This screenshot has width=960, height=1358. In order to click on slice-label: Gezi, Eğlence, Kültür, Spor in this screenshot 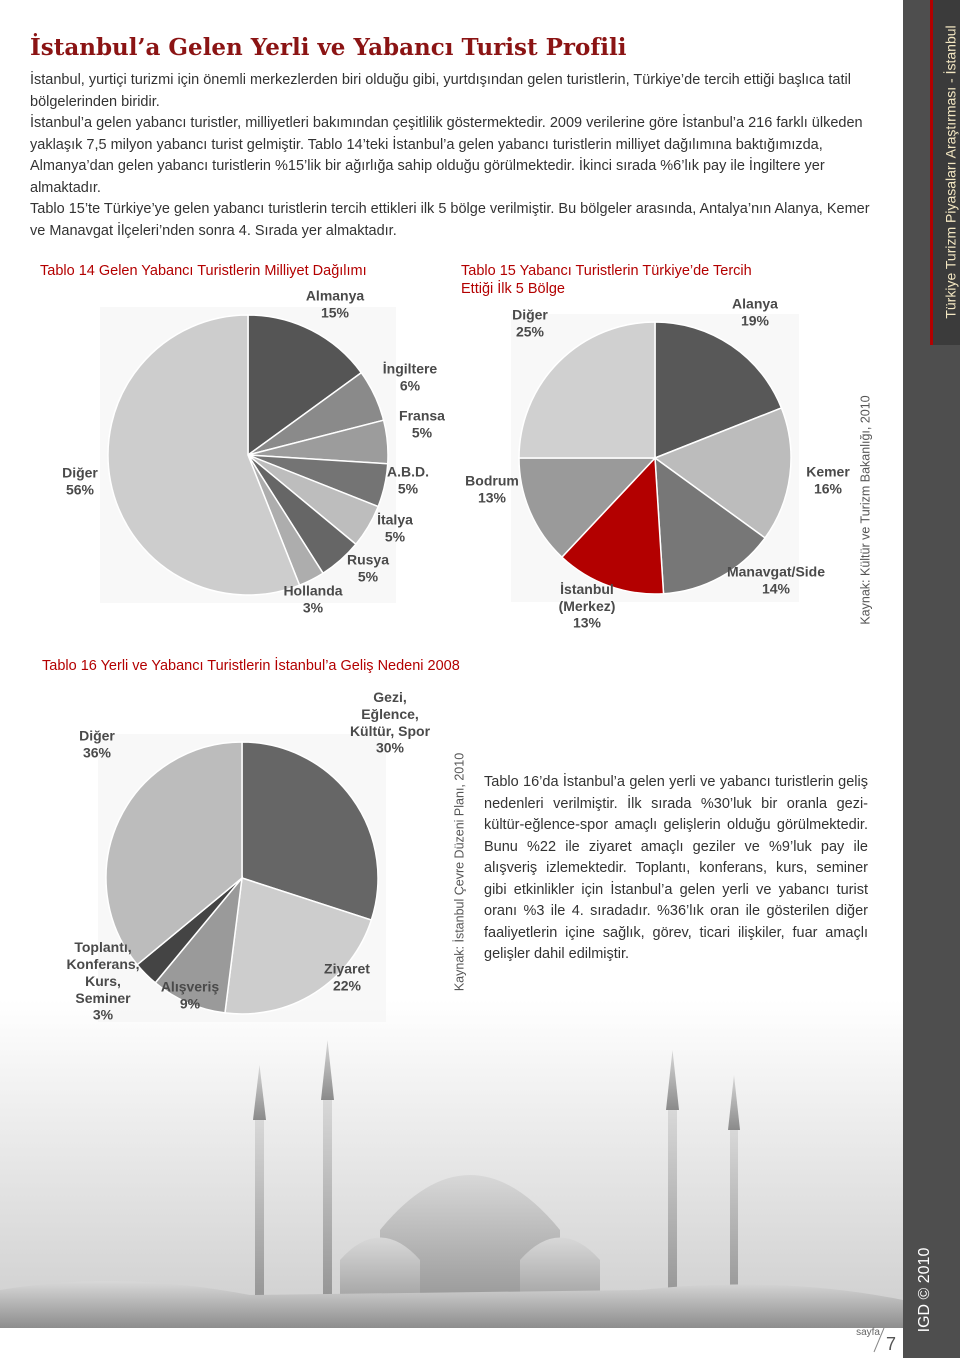, I will do `click(390, 714)`.